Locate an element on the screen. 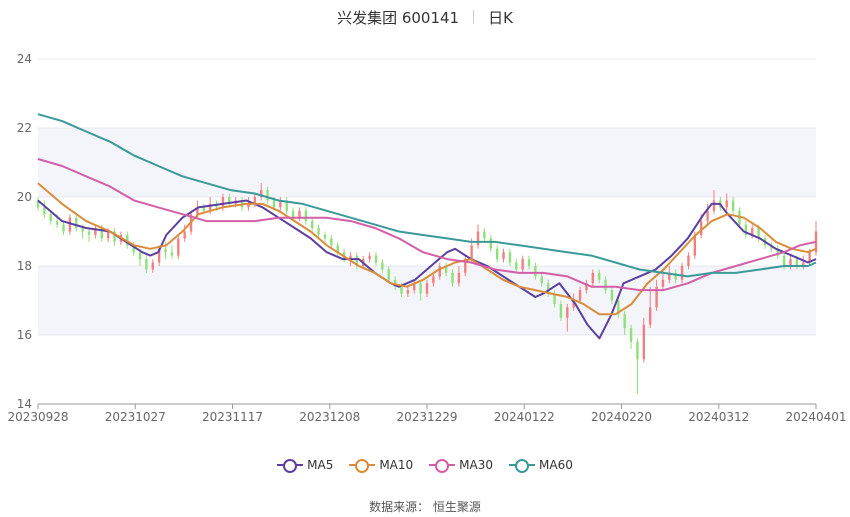 This screenshot has height=517, width=850. legend-label: MA30 is located at coordinates (476, 465).